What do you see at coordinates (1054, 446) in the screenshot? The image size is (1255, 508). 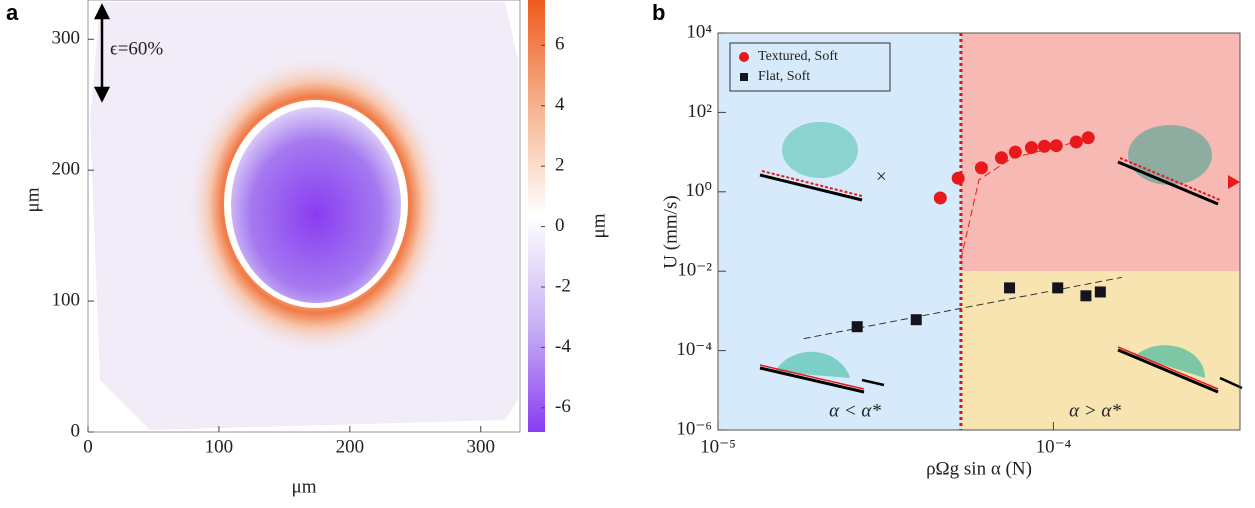 I see `x-tick-label: 10⁻⁴` at bounding box center [1054, 446].